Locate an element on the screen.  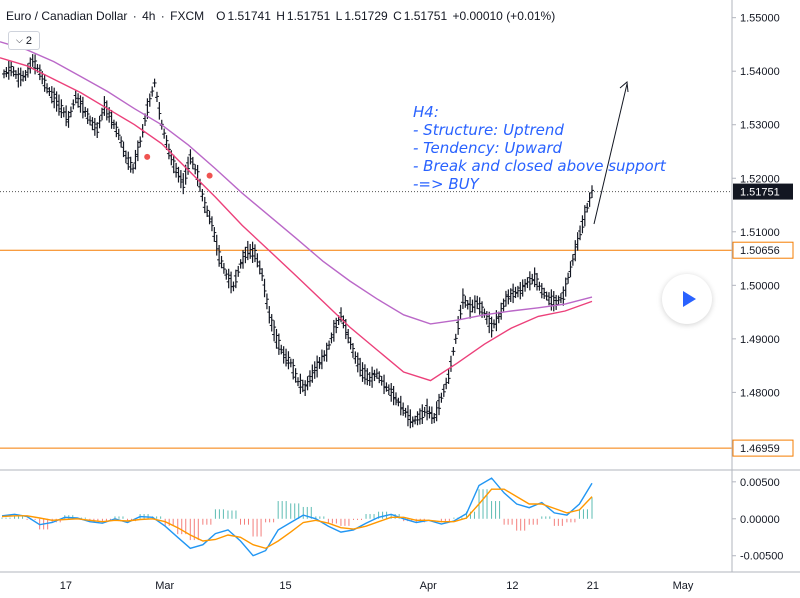
close-value: 1.51751 is located at coordinates (425, 16).